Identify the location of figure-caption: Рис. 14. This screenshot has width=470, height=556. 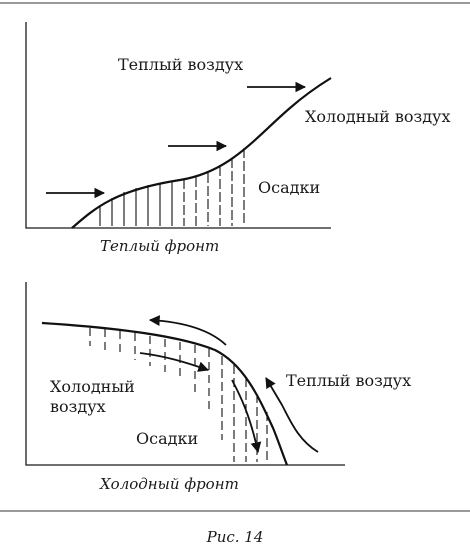
(235, 537).